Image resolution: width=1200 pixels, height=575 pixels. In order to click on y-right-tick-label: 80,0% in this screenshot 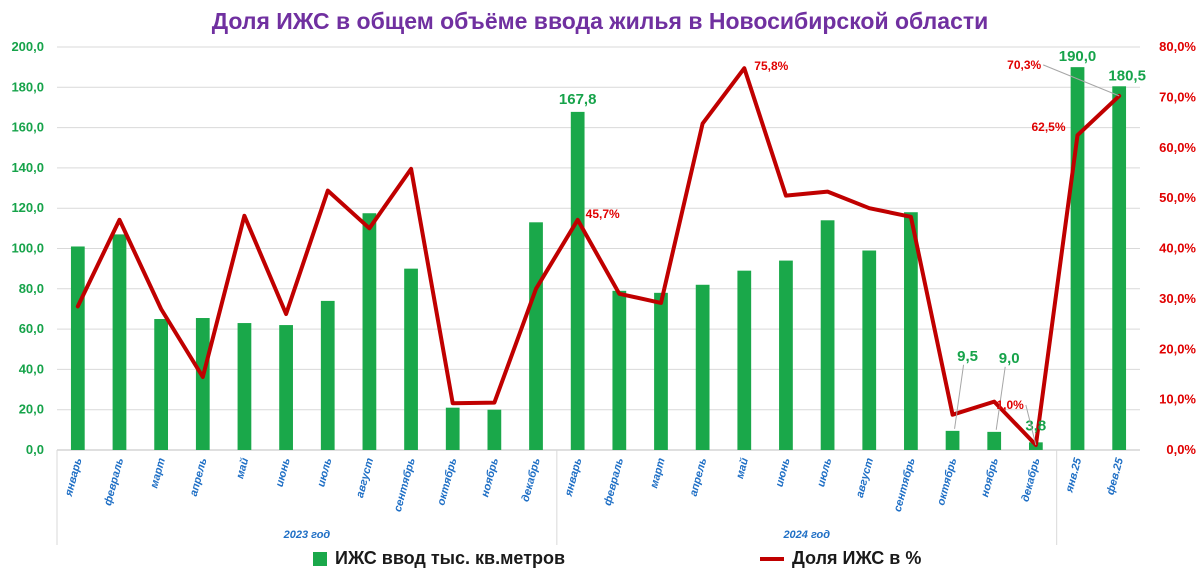, I will do `click(1177, 46)`.